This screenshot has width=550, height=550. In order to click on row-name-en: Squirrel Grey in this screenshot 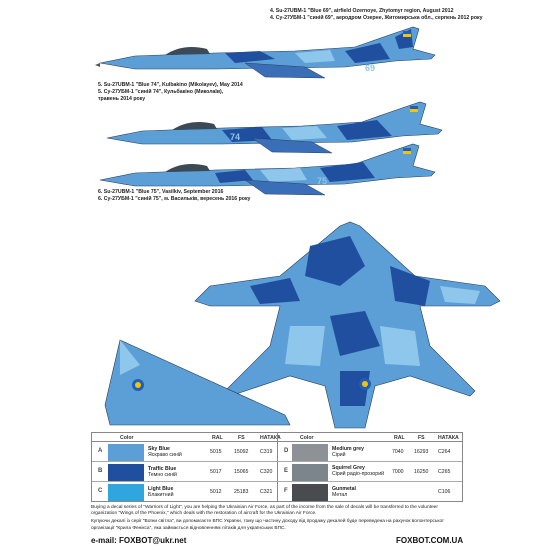, I will do `click(348, 468)`.